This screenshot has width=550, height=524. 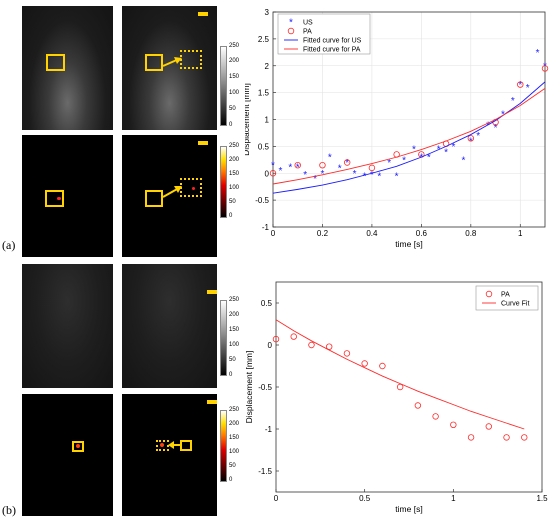 I want to click on pa-image-b-right, so click(x=169, y=455).